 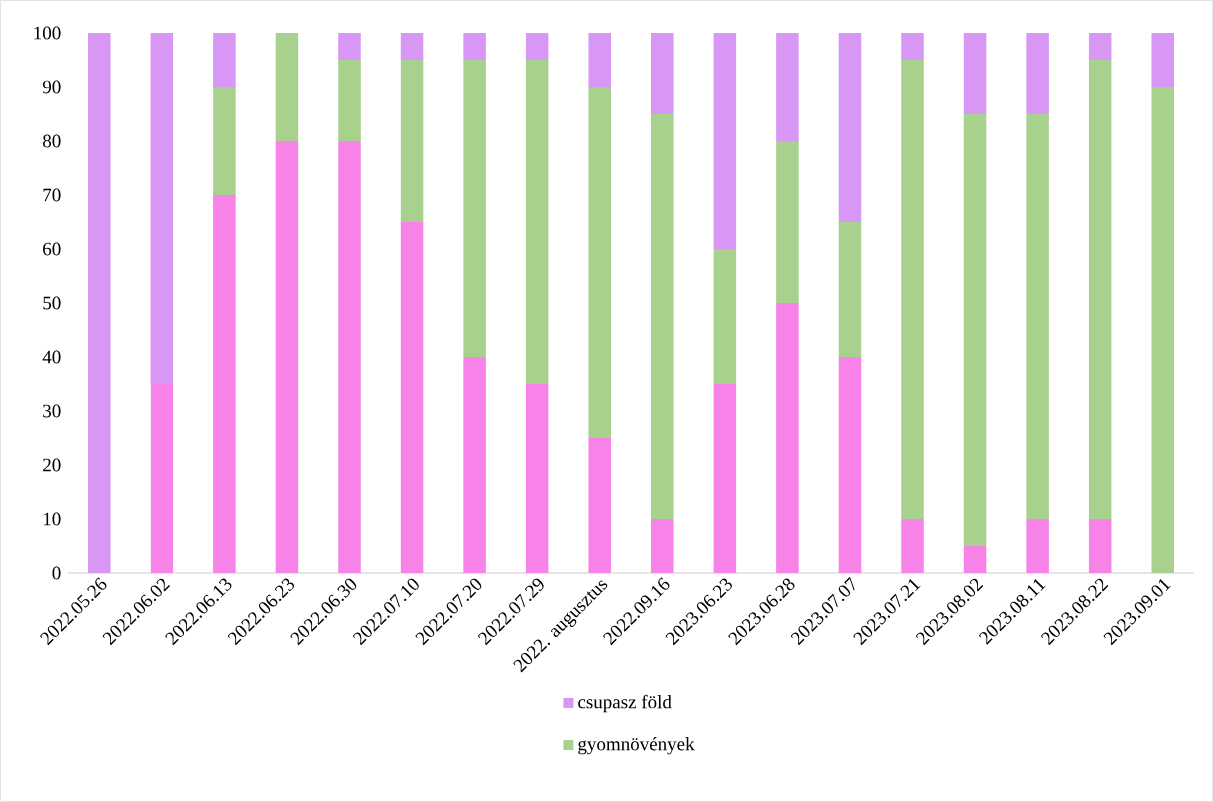 I want to click on legend-label: gyomnövények, so click(x=636, y=746).